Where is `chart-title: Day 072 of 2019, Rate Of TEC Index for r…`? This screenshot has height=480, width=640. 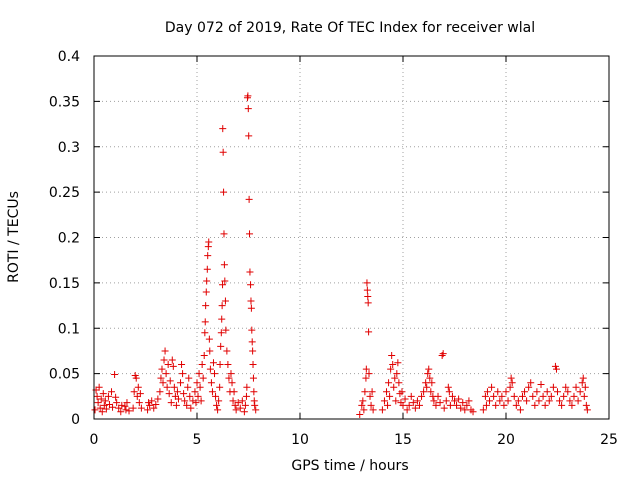
chart-title: Day 072 of 2019, Rate Of TEC Index for r… is located at coordinates (350, 28).